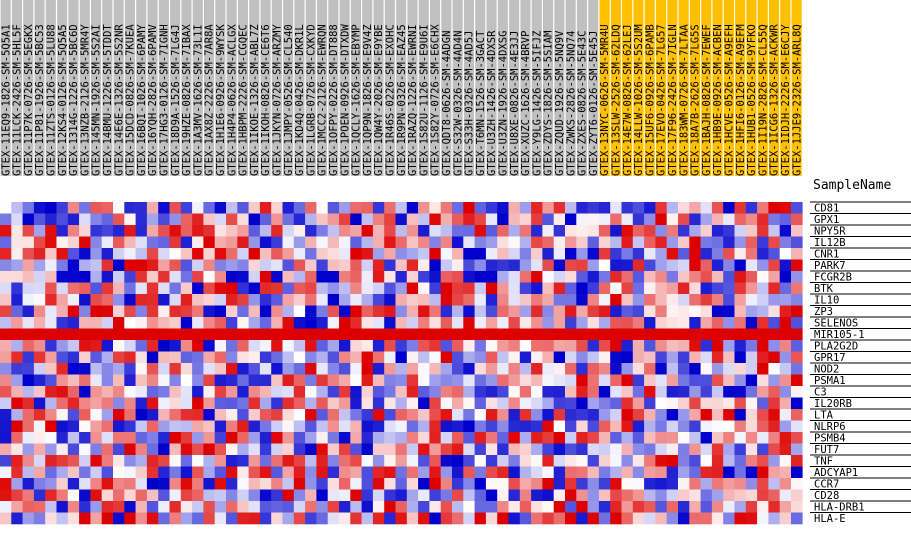 Image resolution: width=911 pixels, height=540 pixels. I want to click on column-label: GTEX-1JMPY-0526-SM-CL540, so click(289, 100).